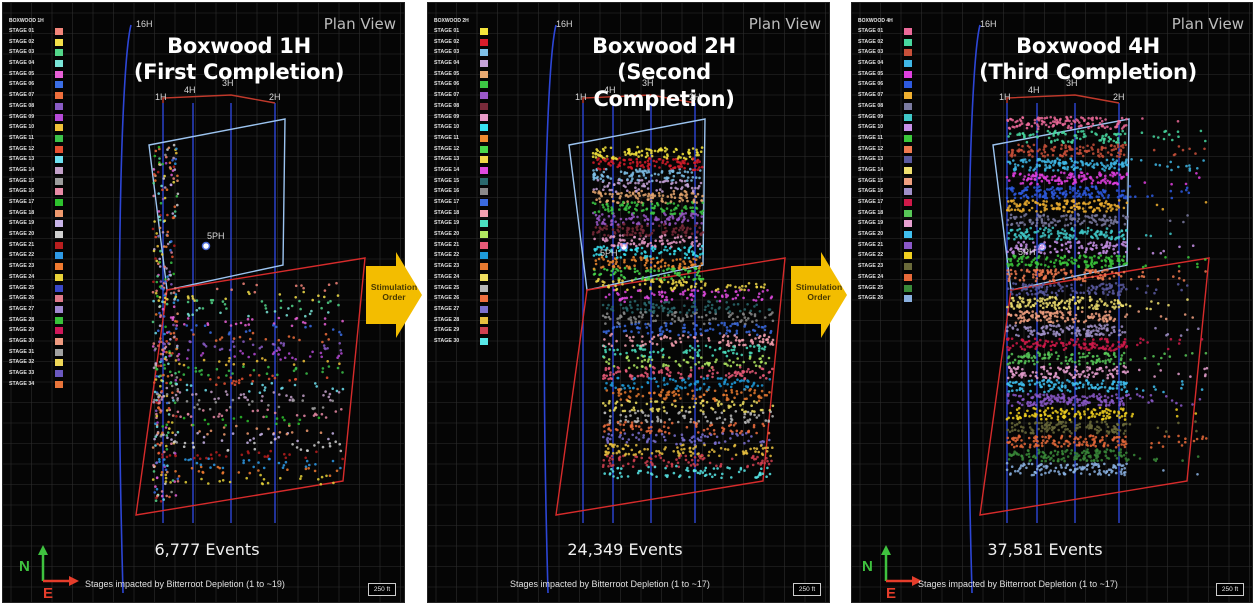  What do you see at coordinates (463, 330) in the screenshot?
I see `legend-stage-29: STAGE 29` at bounding box center [463, 330].